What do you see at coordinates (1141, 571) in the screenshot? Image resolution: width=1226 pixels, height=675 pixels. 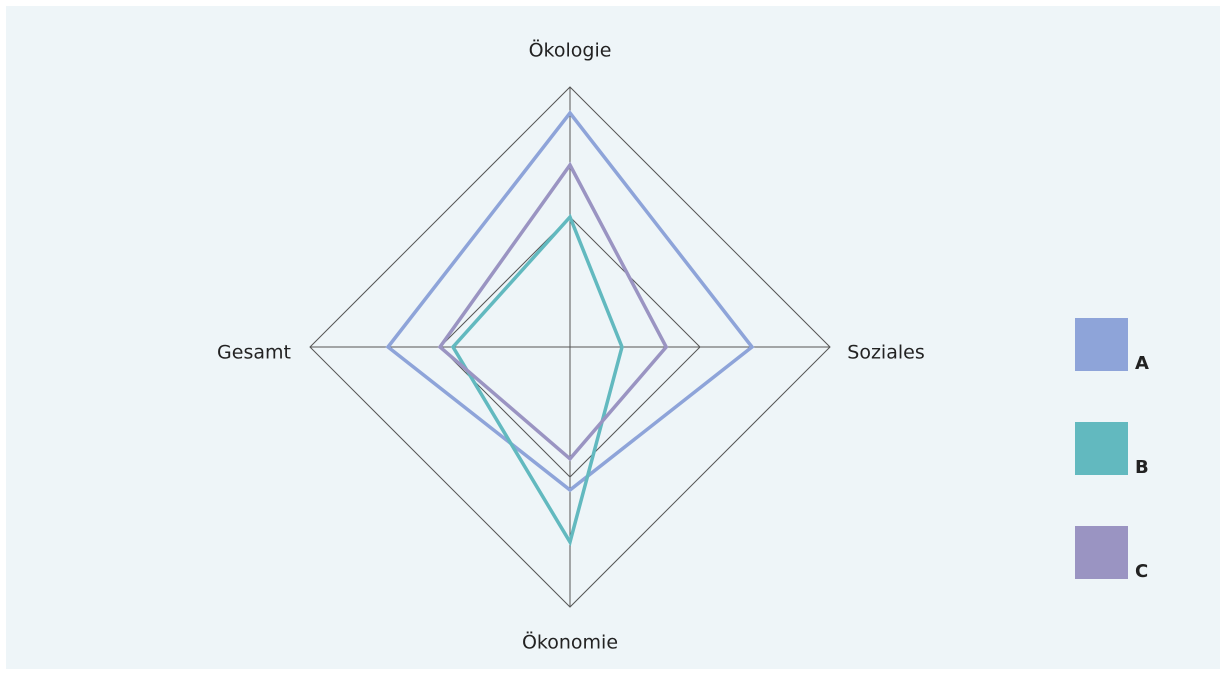 I see `legend-label: C` at bounding box center [1141, 571].